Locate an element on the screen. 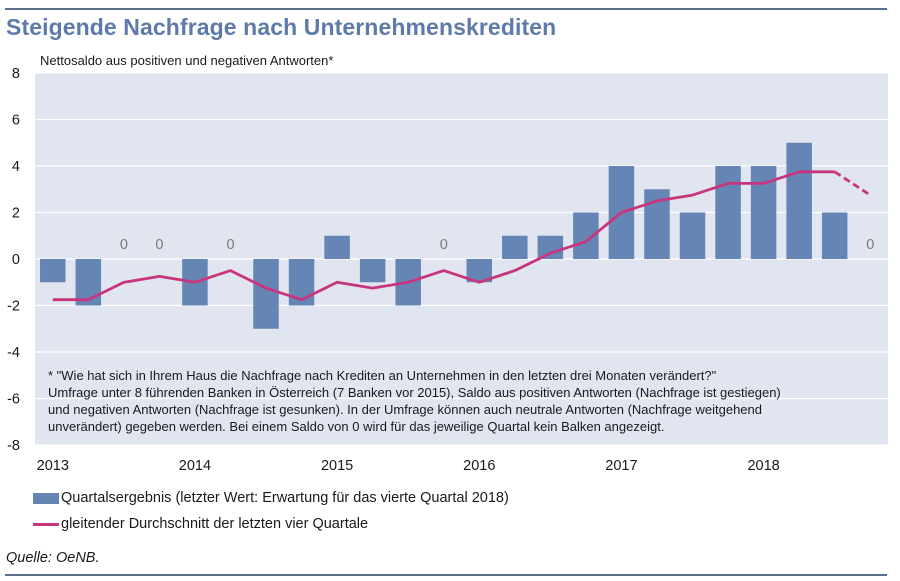 The image size is (900, 581). y-tick-label: -2 is located at coordinates (13, 307).